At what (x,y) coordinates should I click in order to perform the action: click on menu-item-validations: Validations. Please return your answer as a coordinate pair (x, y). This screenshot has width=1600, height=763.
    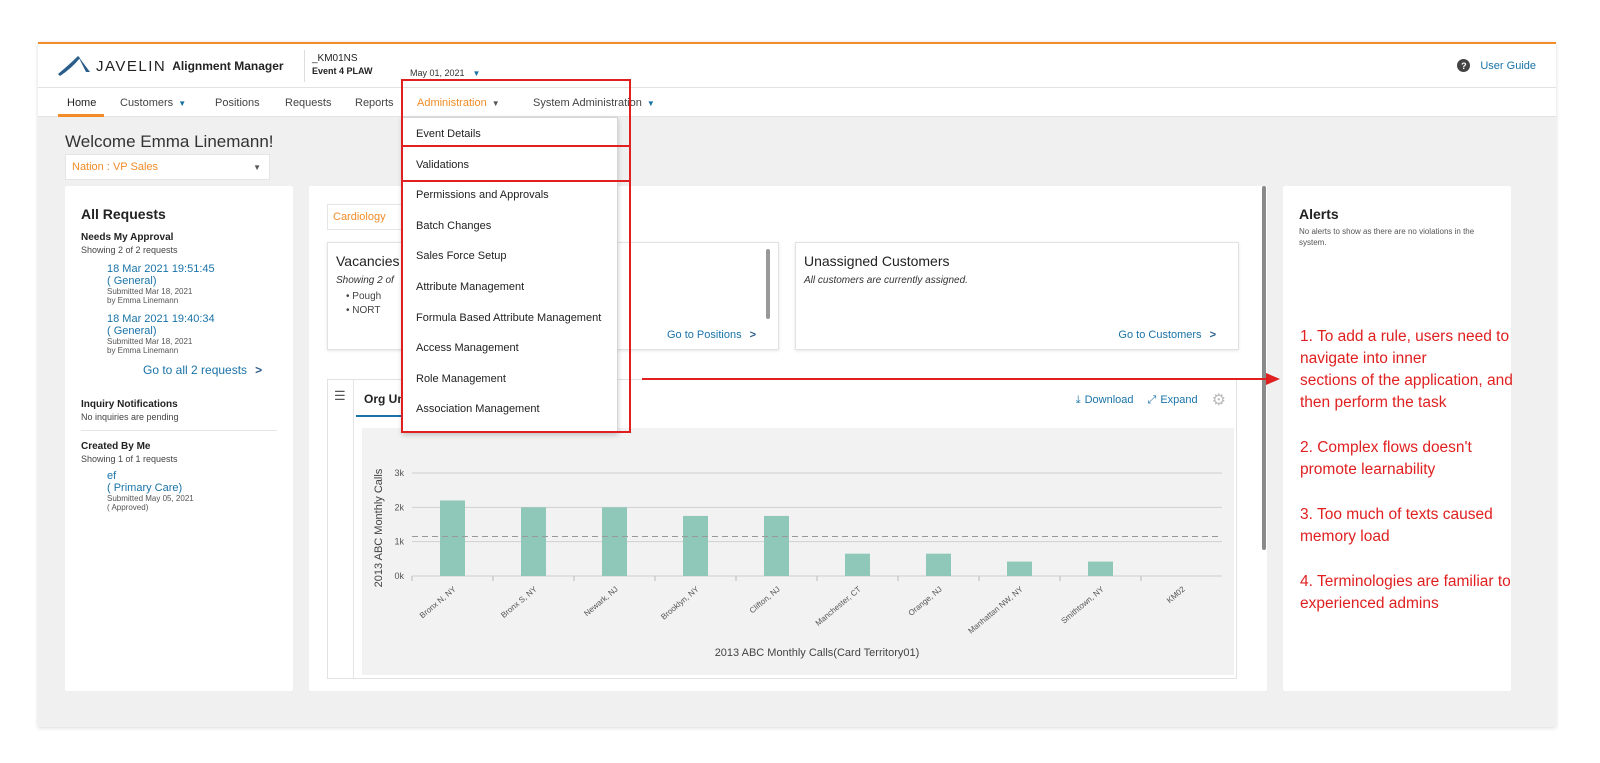
    Looking at the image, I should click on (442, 164).